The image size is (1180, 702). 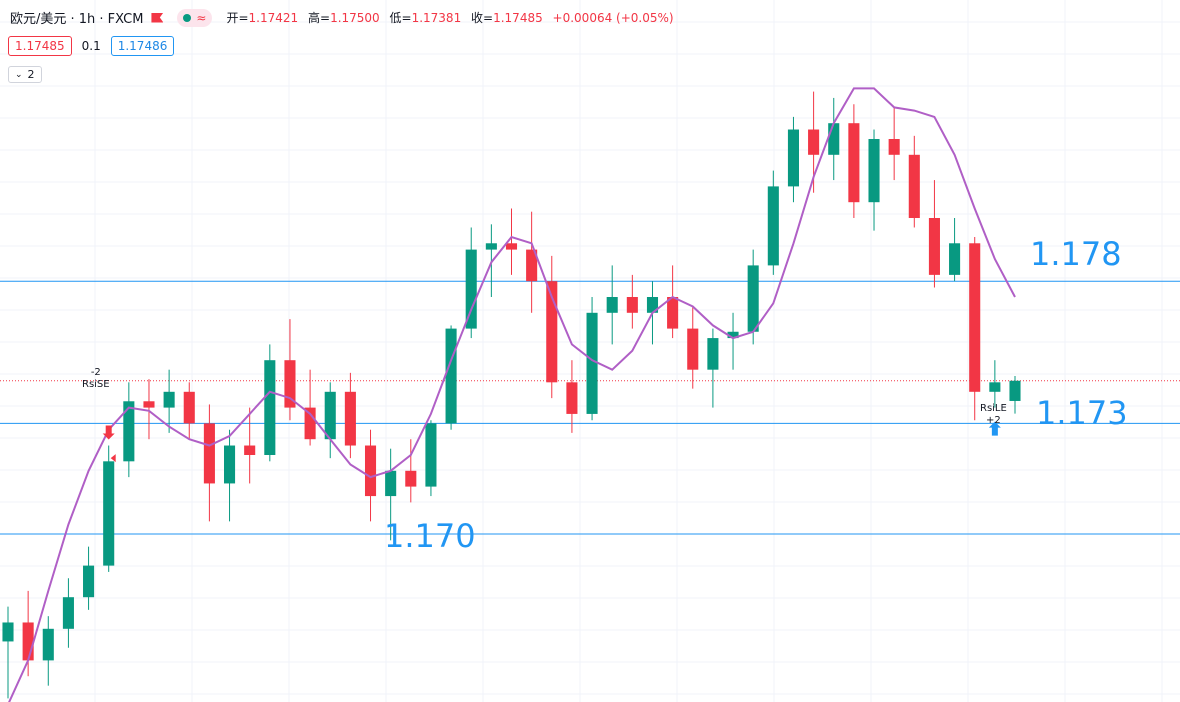 What do you see at coordinates (355, 18) in the screenshot?
I see `high-value: 1.17500` at bounding box center [355, 18].